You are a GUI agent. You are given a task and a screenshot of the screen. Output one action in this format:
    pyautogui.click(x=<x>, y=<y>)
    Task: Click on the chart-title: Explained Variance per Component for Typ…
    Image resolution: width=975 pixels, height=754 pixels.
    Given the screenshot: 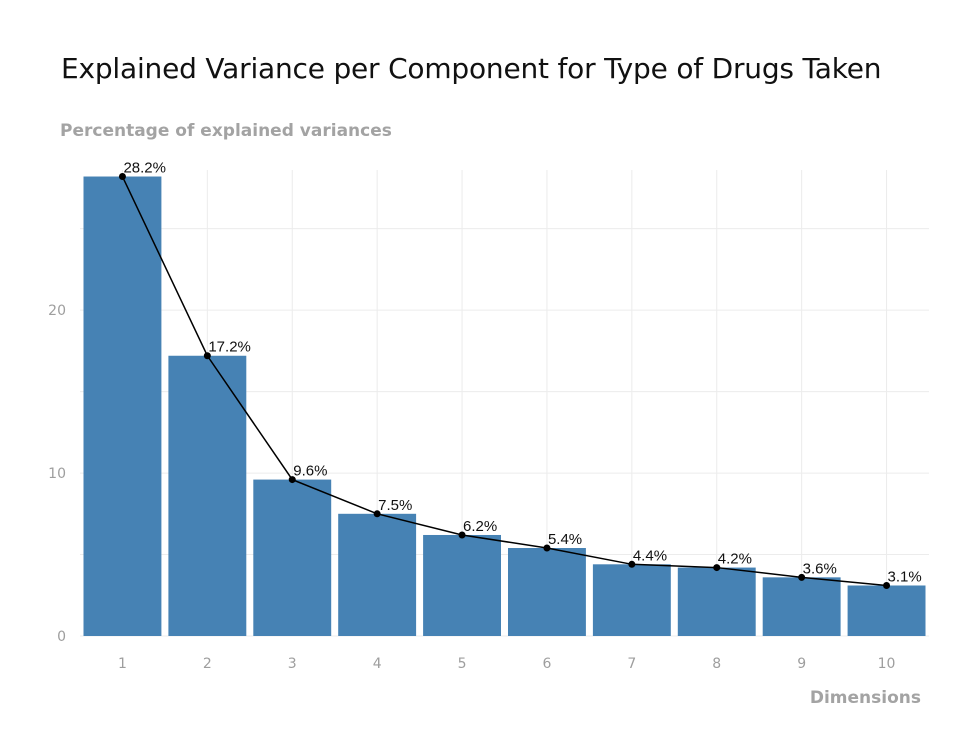 What is the action you would take?
    pyautogui.click(x=471, y=68)
    